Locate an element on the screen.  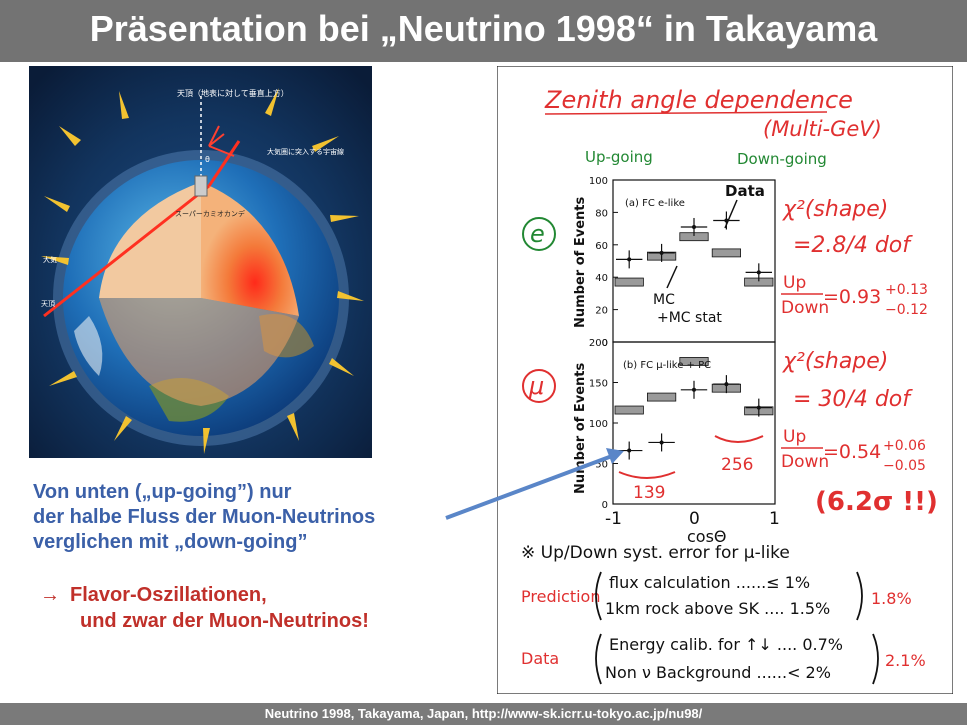
y-tick-label: 50 is located at coordinates (601, 465).